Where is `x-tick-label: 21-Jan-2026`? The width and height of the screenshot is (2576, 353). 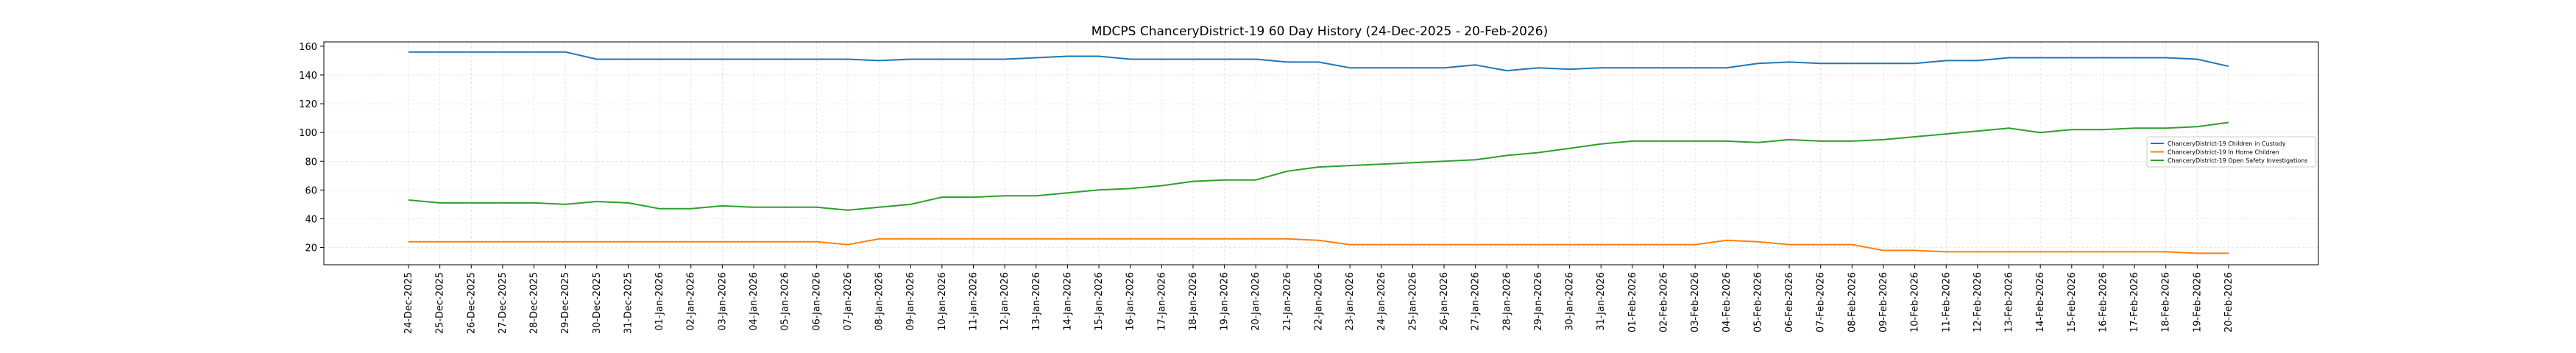 x-tick-label: 21-Jan-2026 is located at coordinates (1287, 301).